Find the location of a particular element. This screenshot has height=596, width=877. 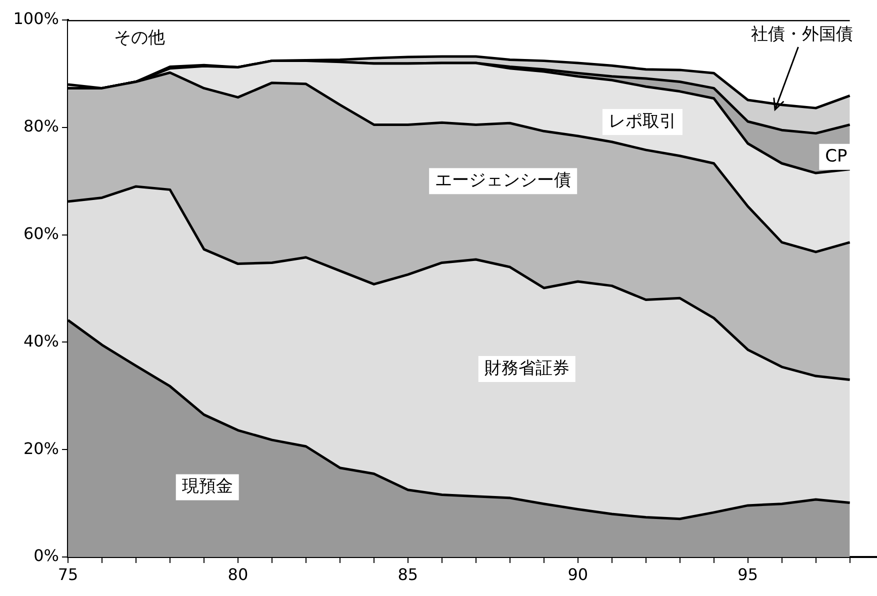

series-label: エージェンシー債 is located at coordinates (503, 180).